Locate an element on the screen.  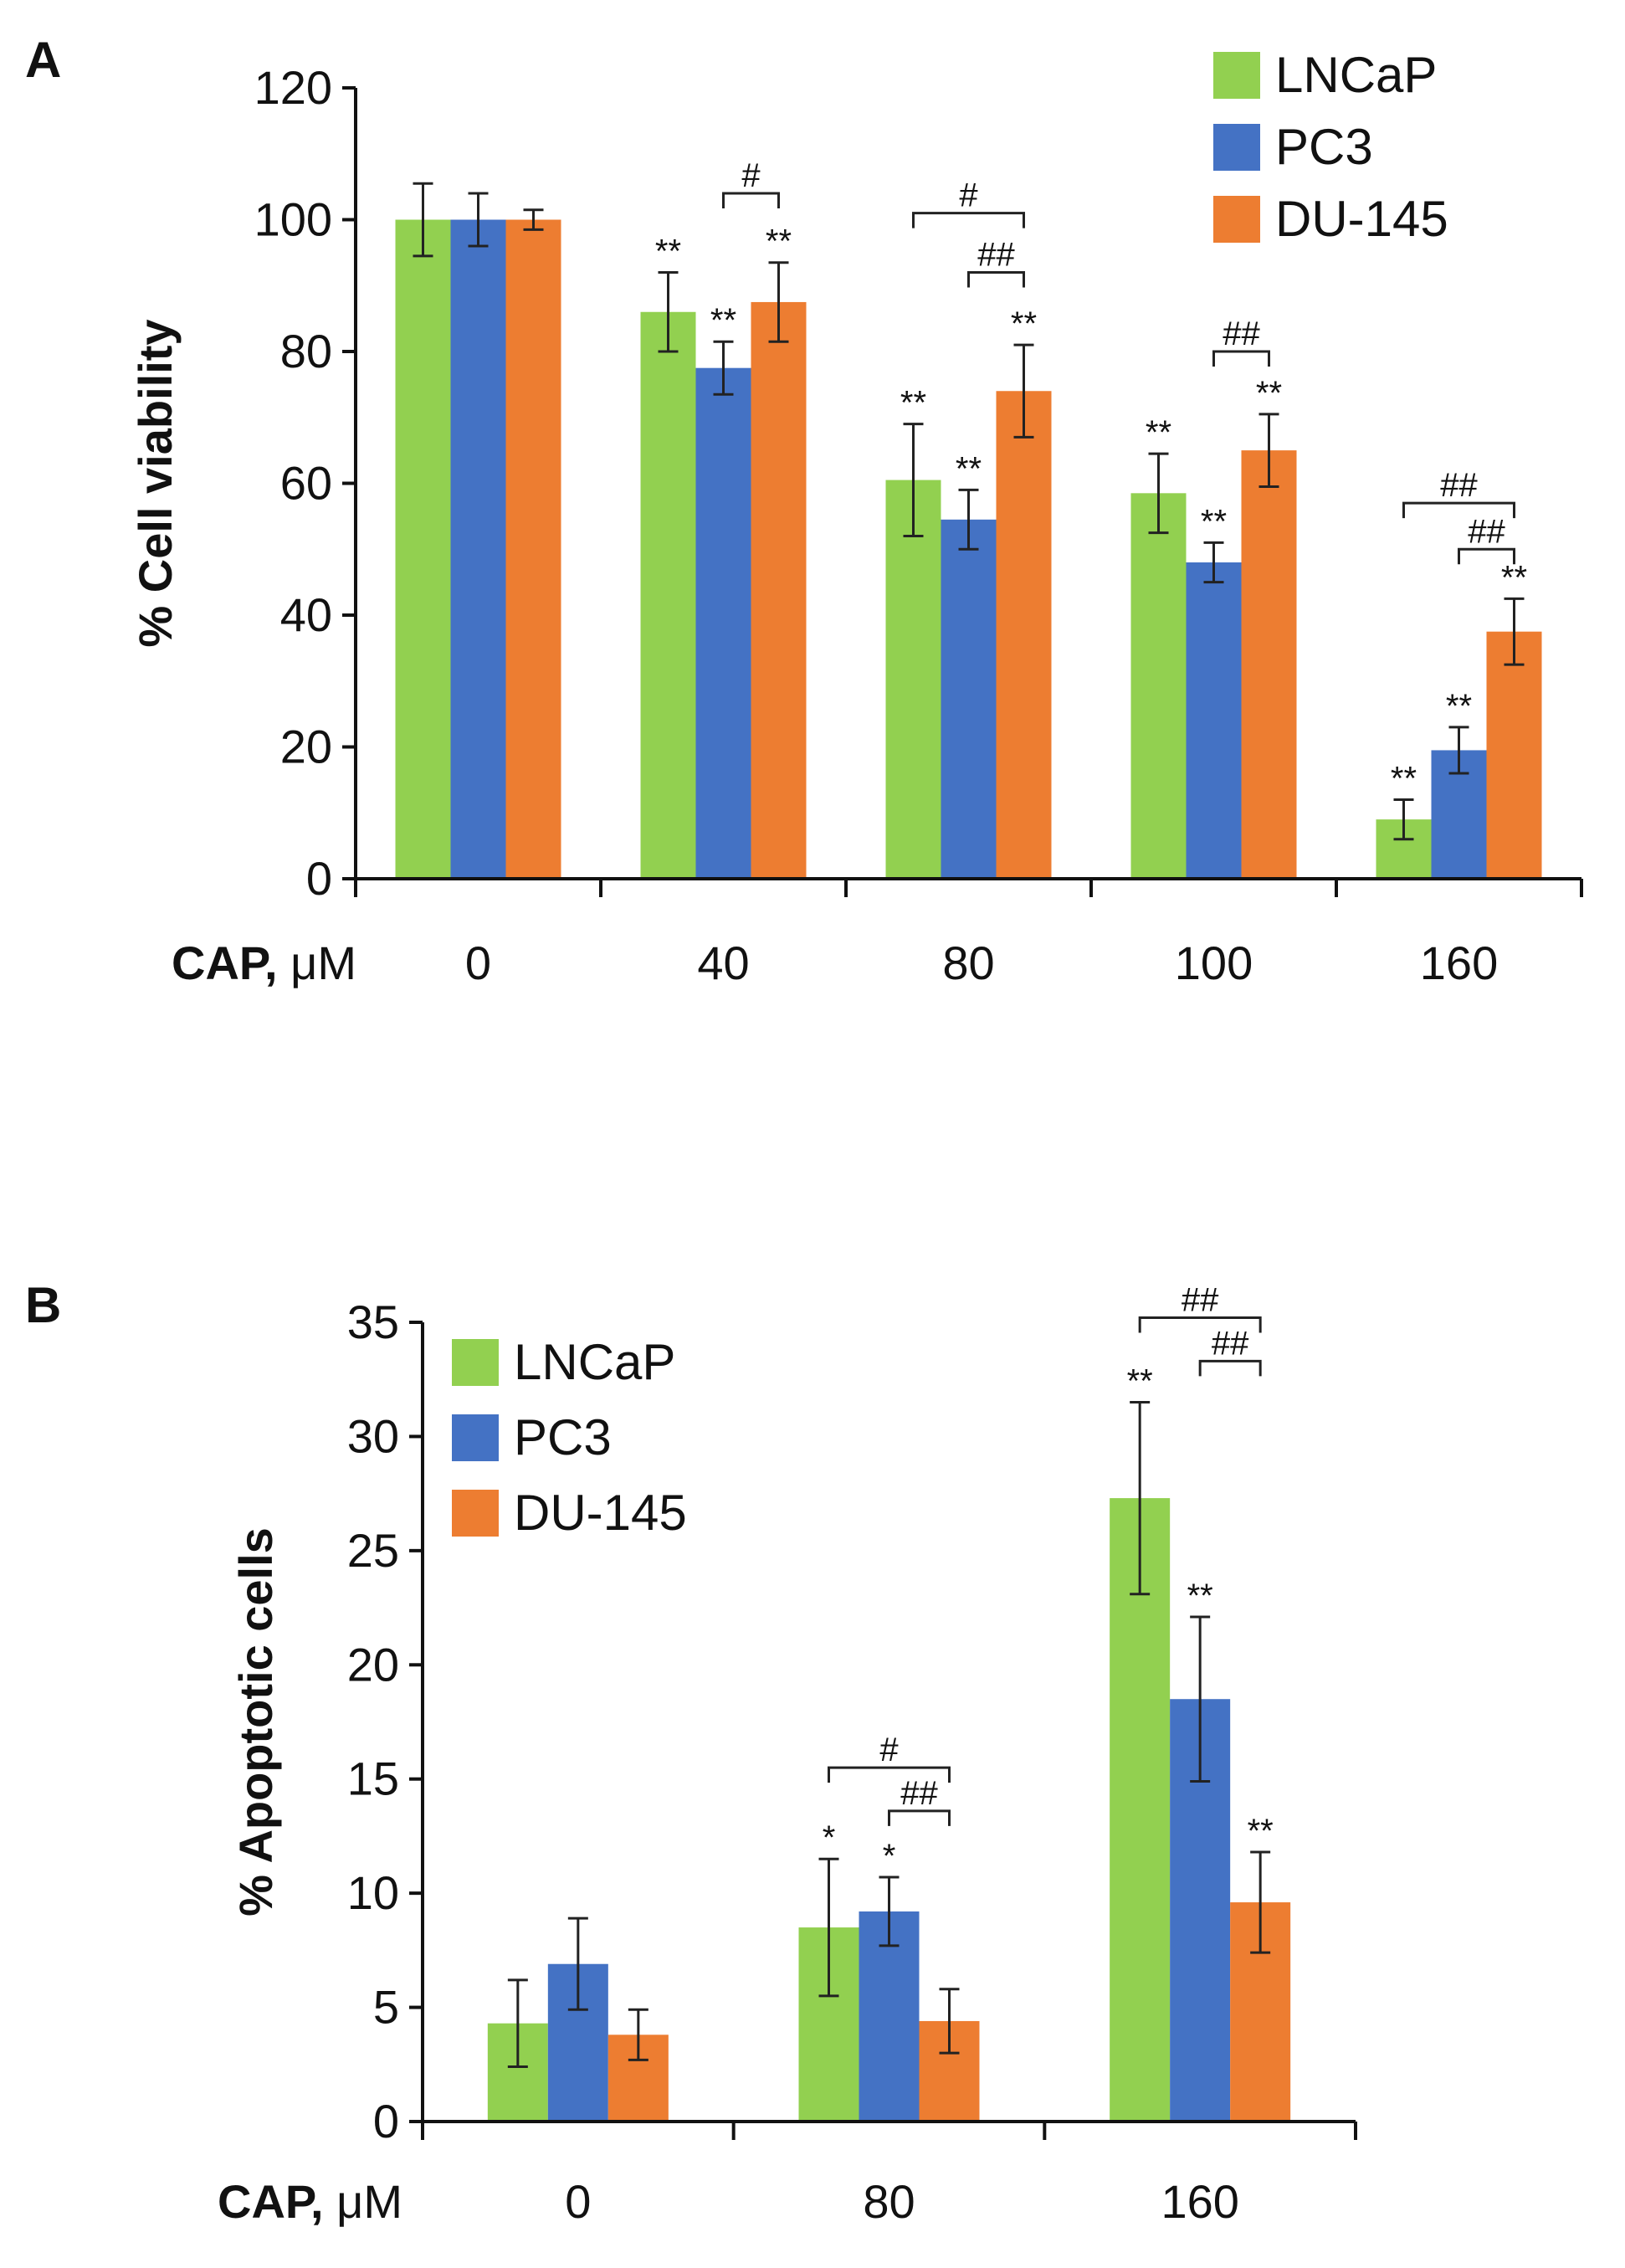
y-tick-label: 35 is located at coordinates (373, 1322).